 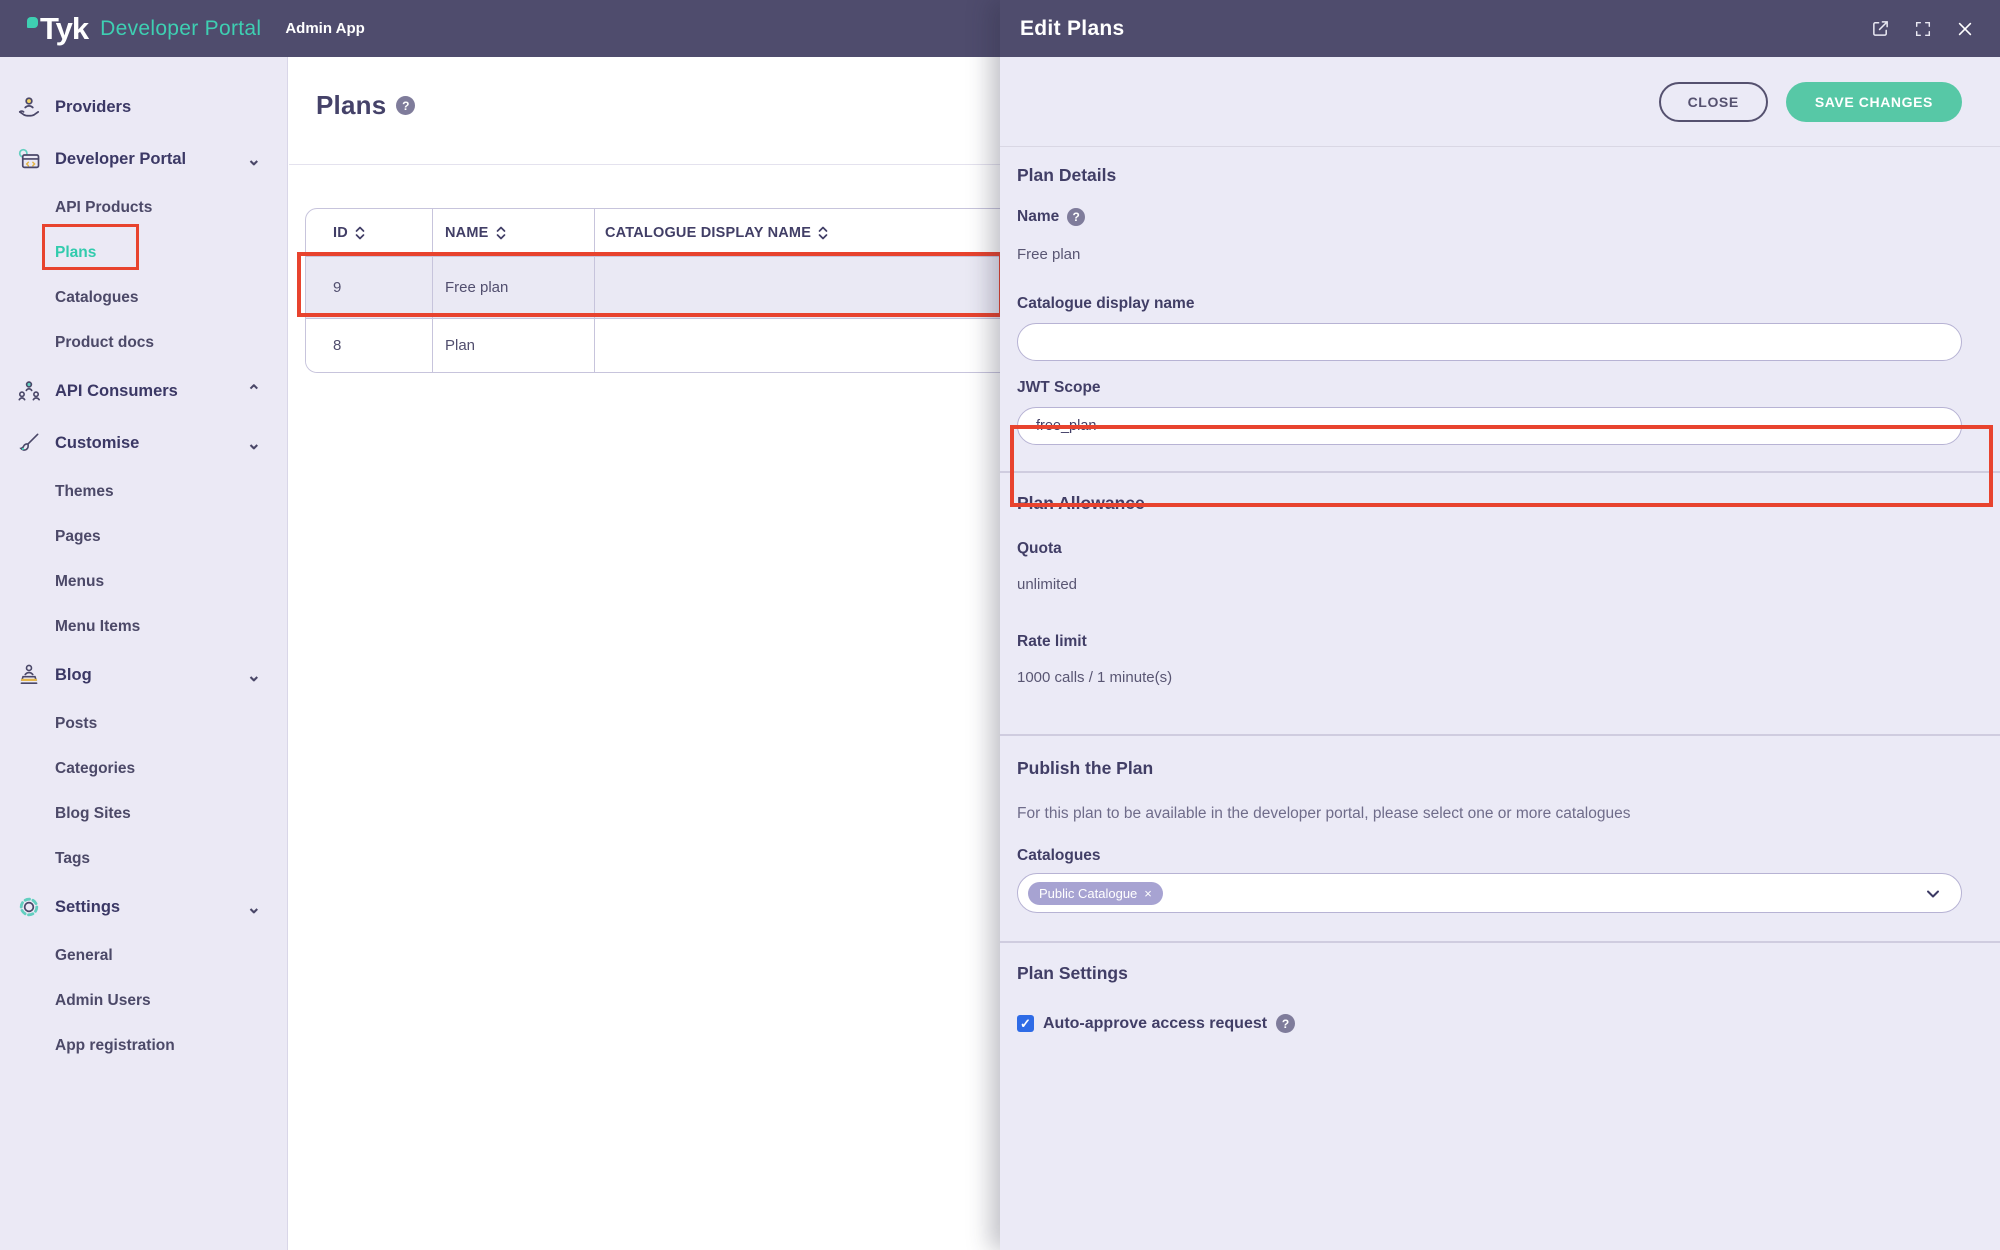 I want to click on sidebar-item-customise: Customise ⌄, so click(x=143, y=443).